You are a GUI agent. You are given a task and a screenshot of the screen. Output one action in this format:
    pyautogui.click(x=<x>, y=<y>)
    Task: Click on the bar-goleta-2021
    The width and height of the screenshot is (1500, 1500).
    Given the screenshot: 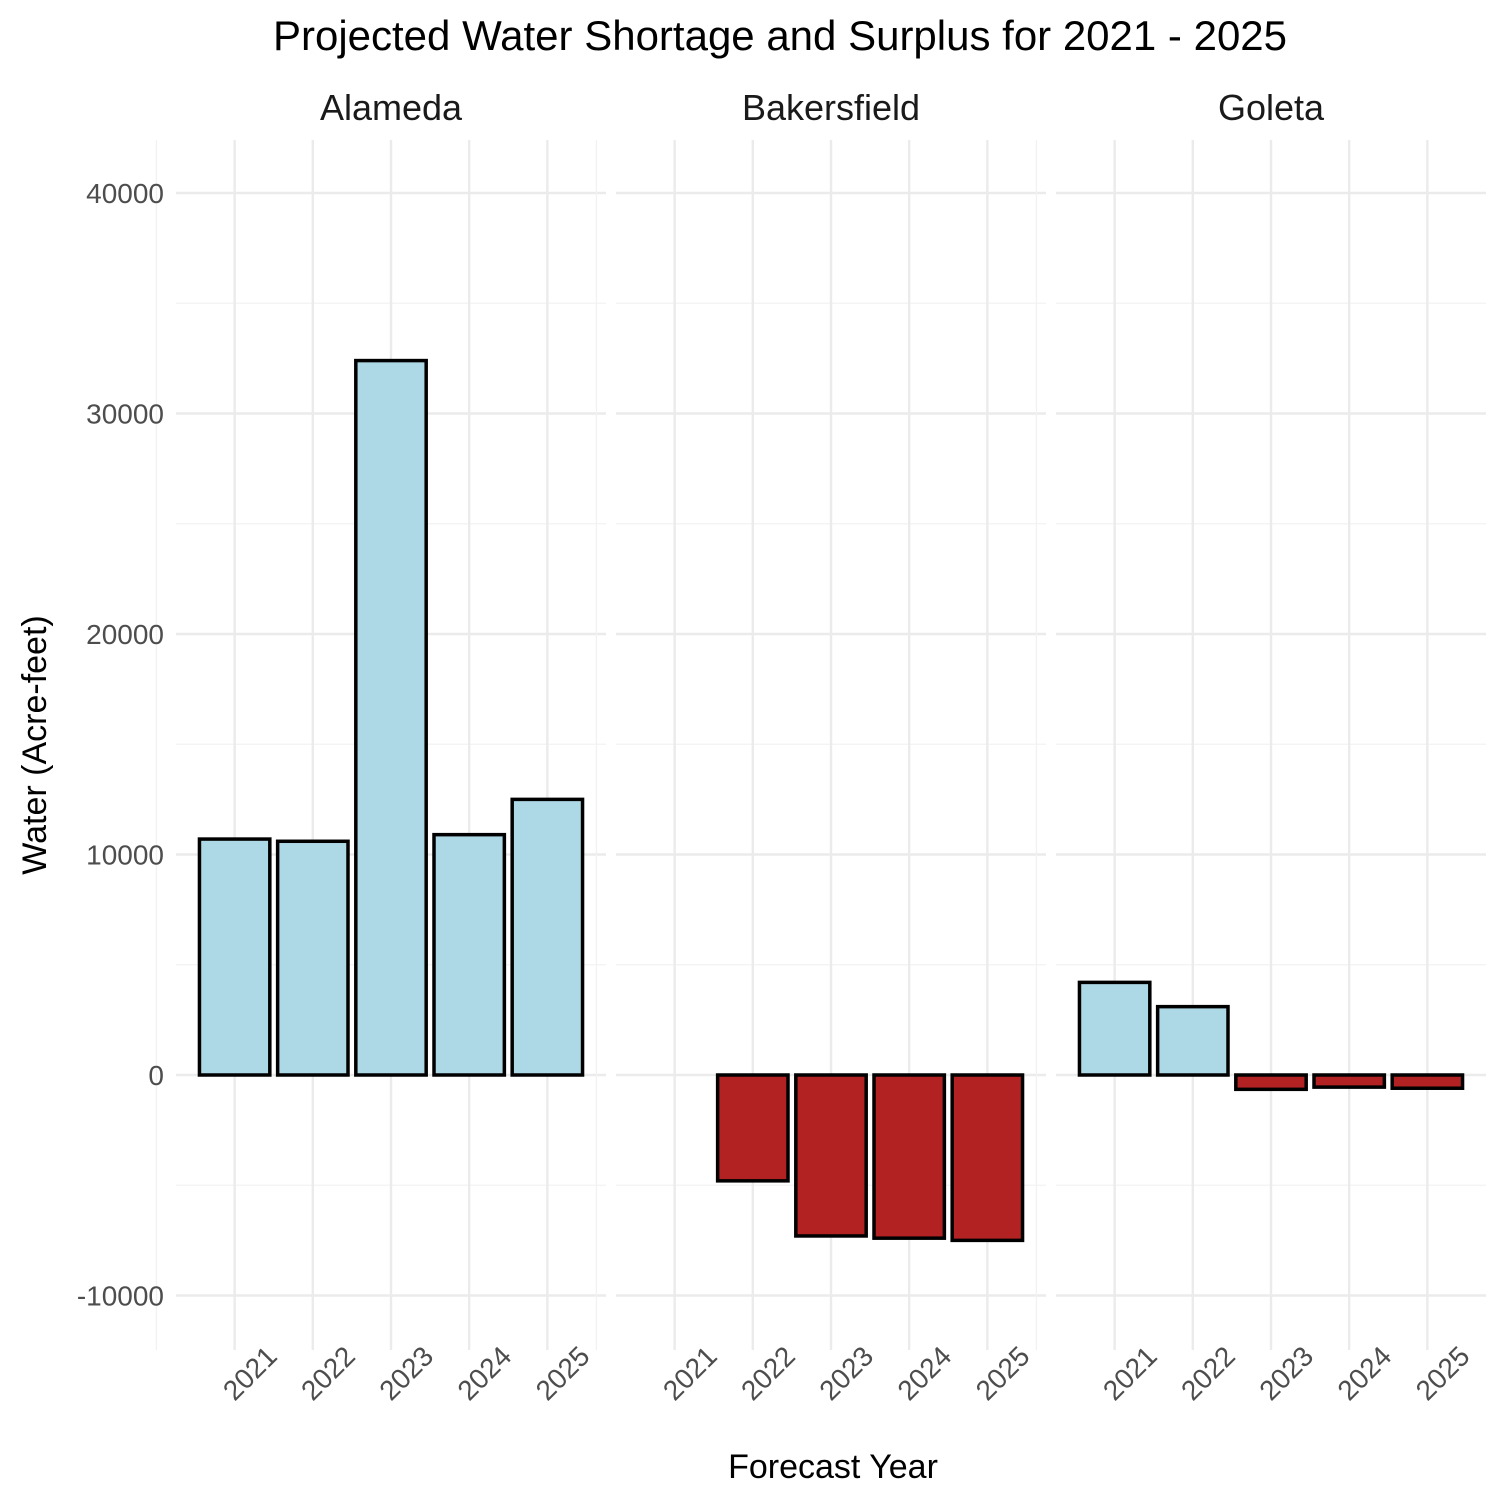 What is the action you would take?
    pyautogui.click(x=1114, y=1028)
    